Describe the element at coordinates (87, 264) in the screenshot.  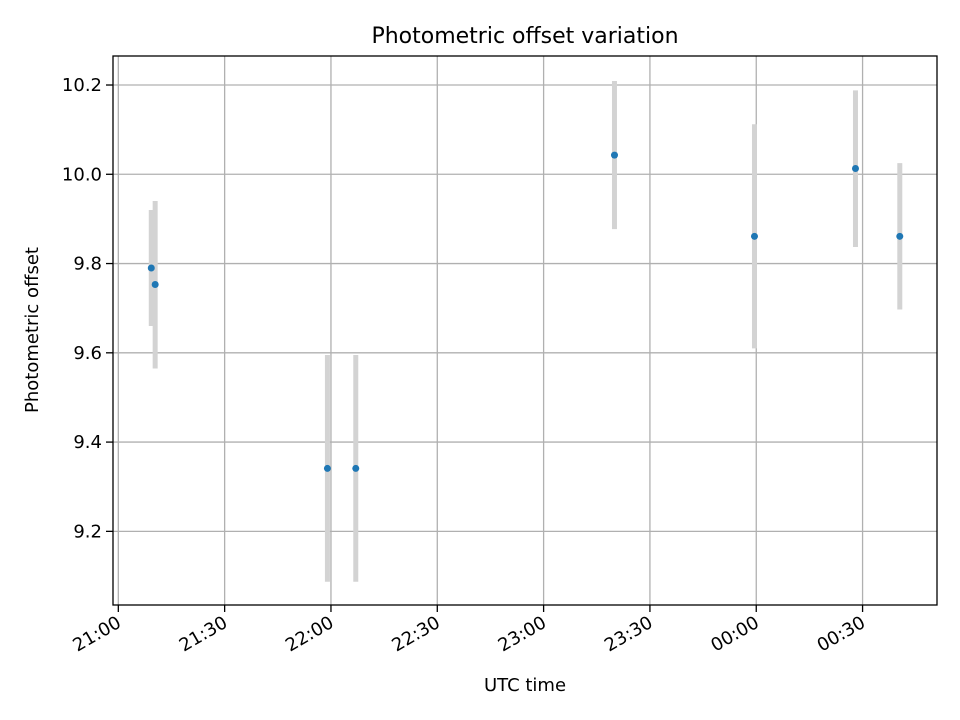
I see `y-tick-label: 9.8` at that location.